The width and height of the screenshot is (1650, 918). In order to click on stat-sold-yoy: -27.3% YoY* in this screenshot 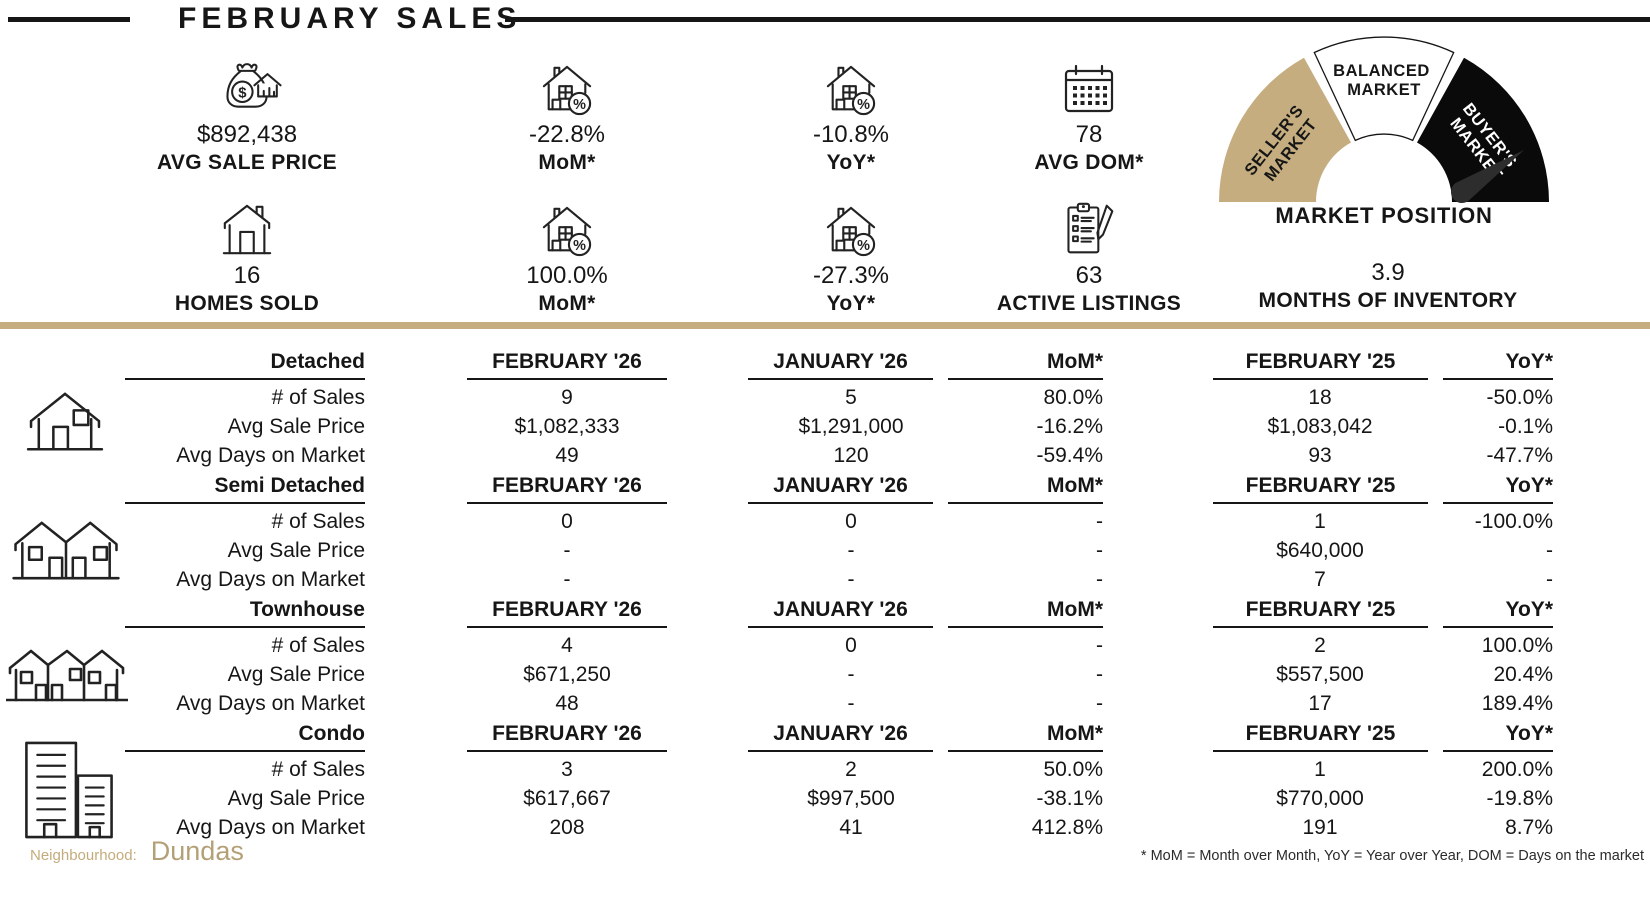, I will do `click(851, 260)`.